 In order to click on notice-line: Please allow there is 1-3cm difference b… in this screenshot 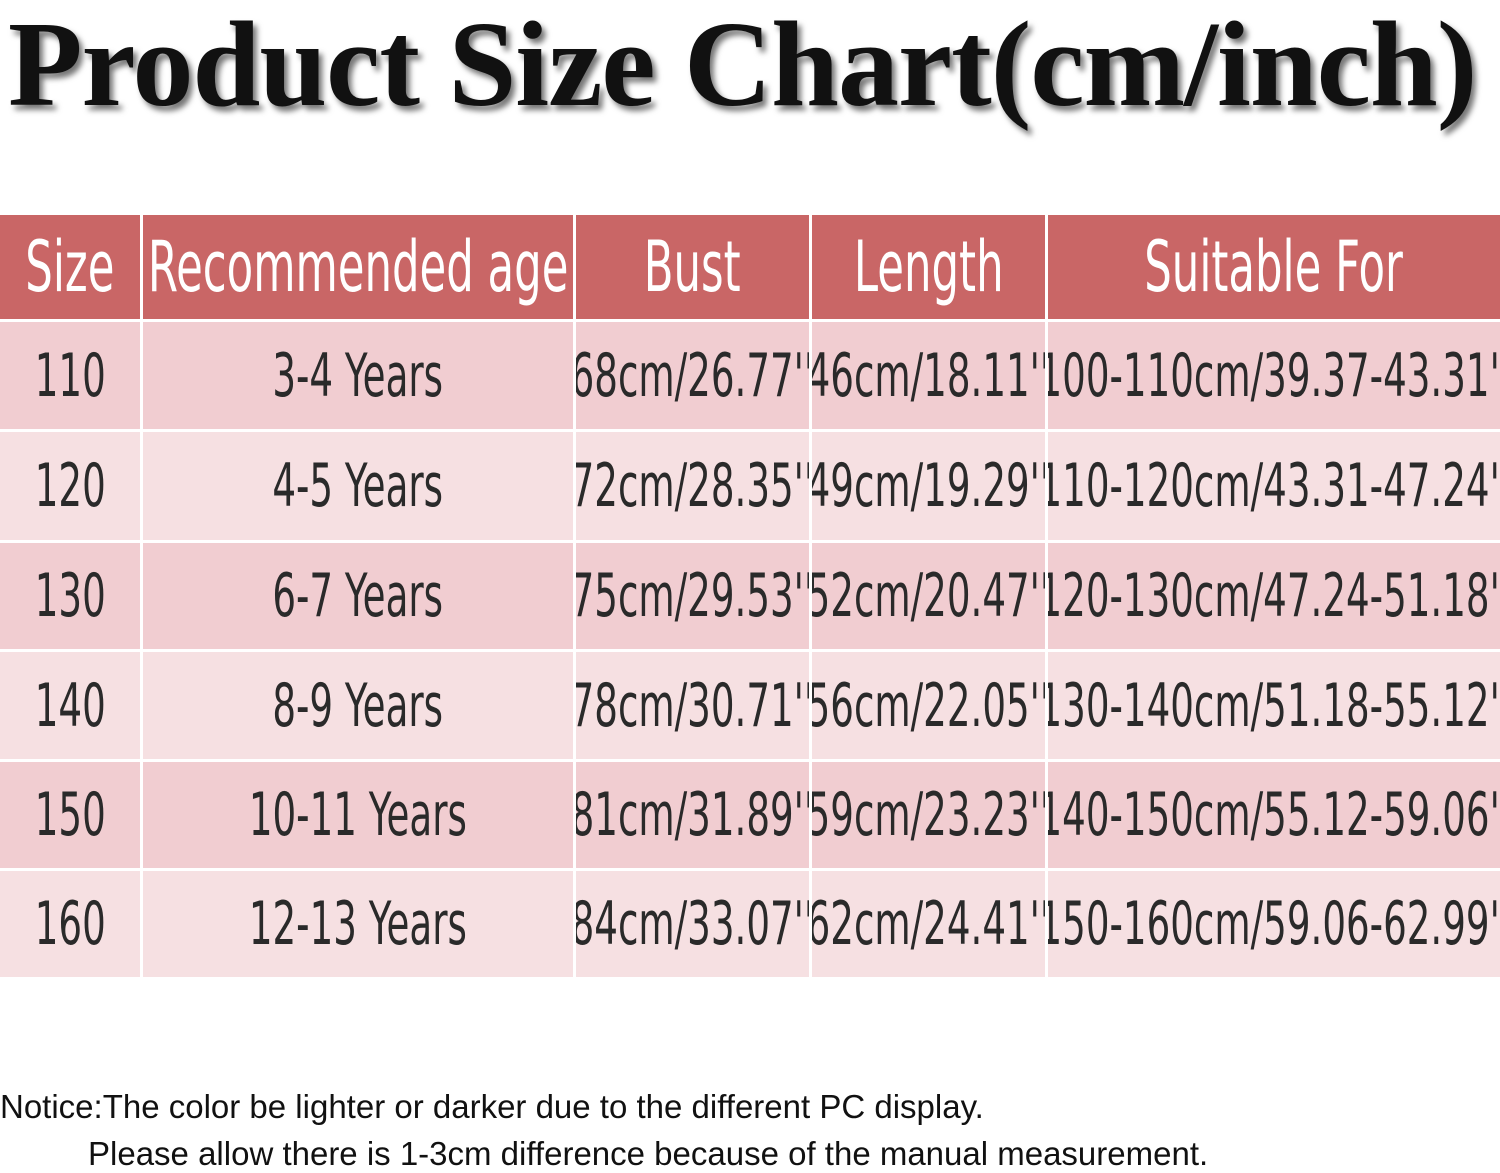, I will do `click(648, 1153)`.